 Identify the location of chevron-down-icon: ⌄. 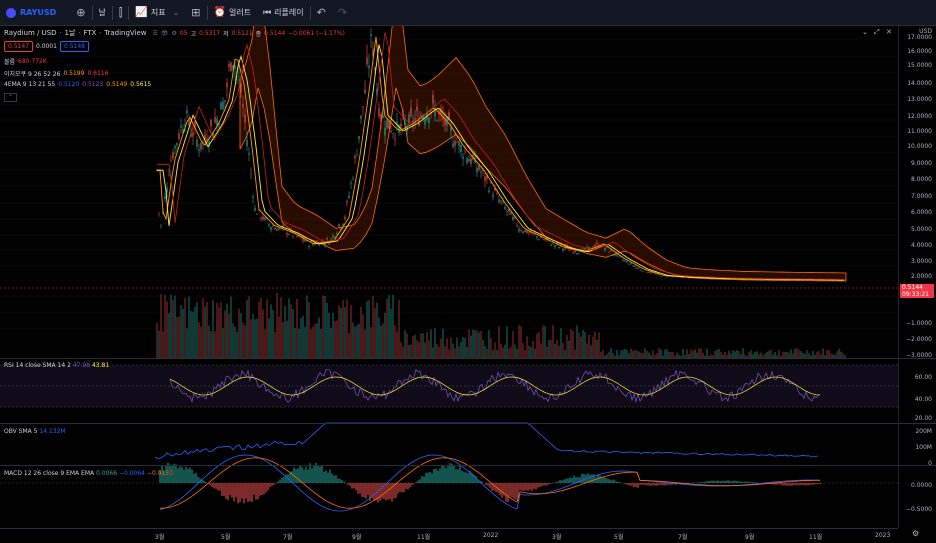
(176, 12).